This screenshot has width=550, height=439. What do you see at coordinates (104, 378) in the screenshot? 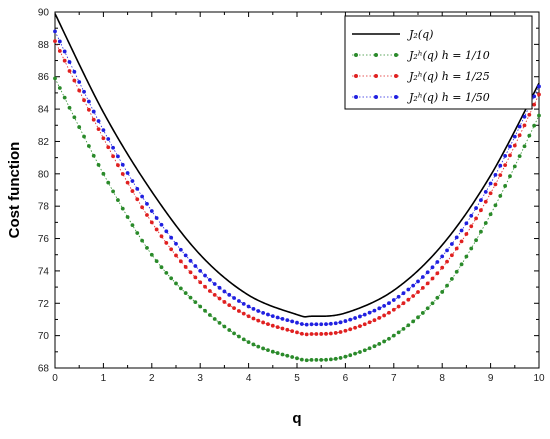
I see `x-tick-label: 1` at bounding box center [104, 378].